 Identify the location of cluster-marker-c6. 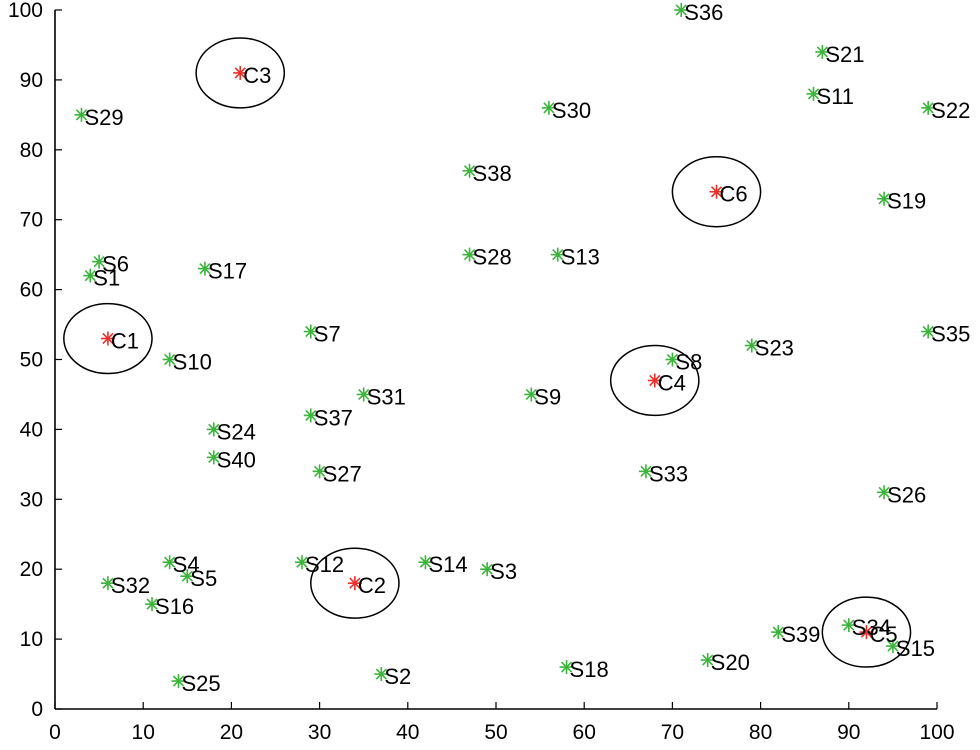
(716, 191).